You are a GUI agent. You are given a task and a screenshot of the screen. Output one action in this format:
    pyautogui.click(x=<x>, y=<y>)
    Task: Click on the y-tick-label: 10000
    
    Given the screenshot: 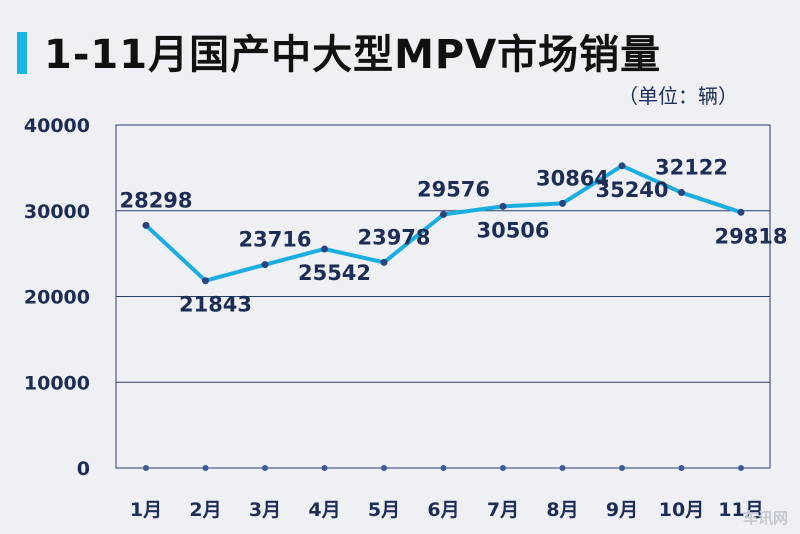 What is the action you would take?
    pyautogui.click(x=57, y=383)
    